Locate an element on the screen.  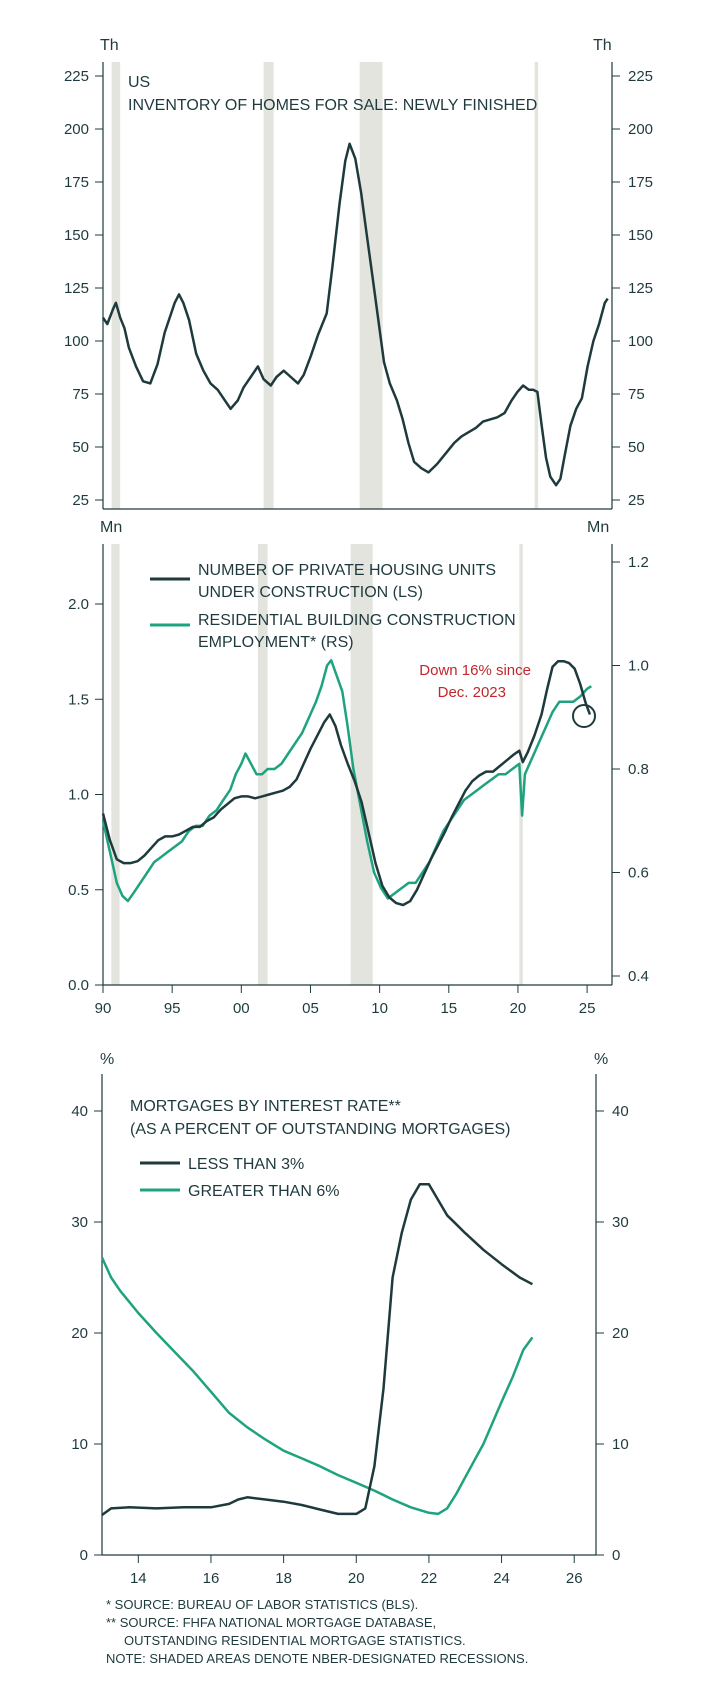
panel1-ytick-label-right: 125 is located at coordinates (640, 288).